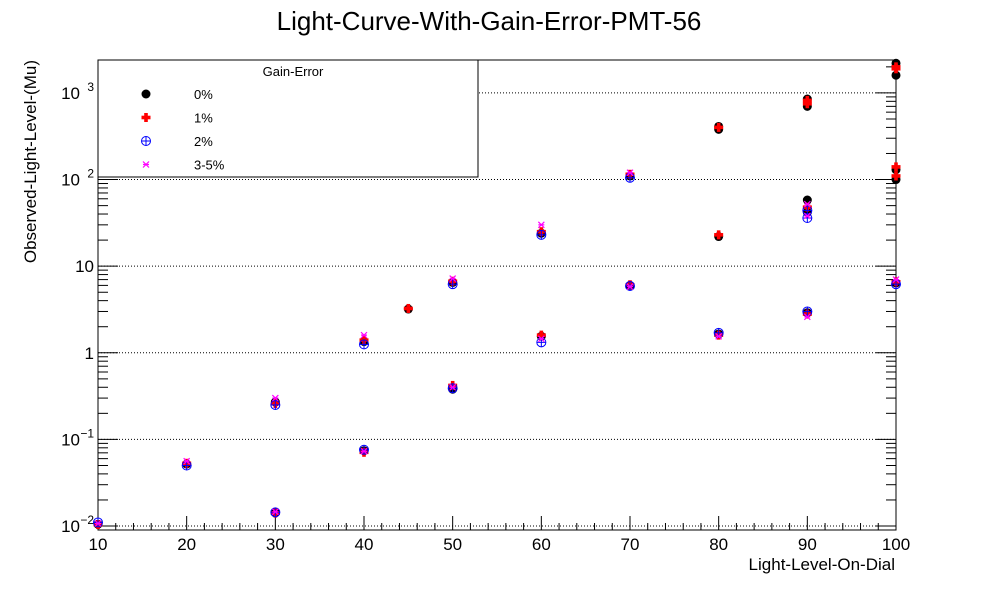  Describe the element at coordinates (203, 118) in the screenshot. I see `legend-label-1: 1%` at that location.